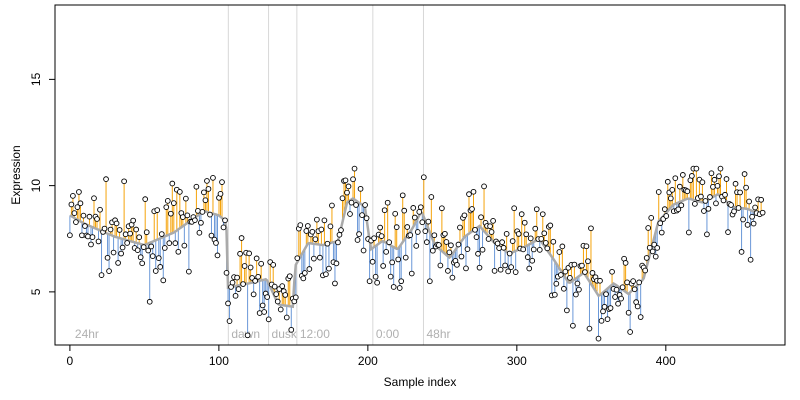 The width and height of the screenshot is (800, 400). I want to click on x-tick-label-200: 200, so click(368, 361).